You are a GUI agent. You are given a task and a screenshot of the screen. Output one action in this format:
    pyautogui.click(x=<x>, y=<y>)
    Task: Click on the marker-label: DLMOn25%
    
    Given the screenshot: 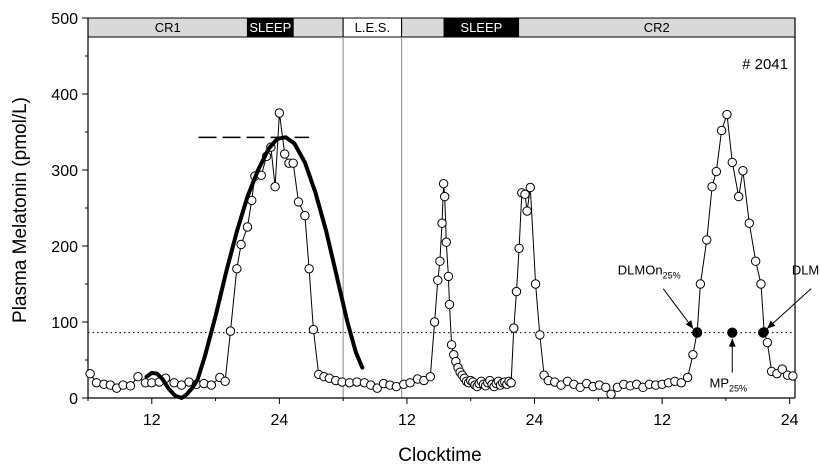 What is the action you would take?
    pyautogui.click(x=649, y=272)
    